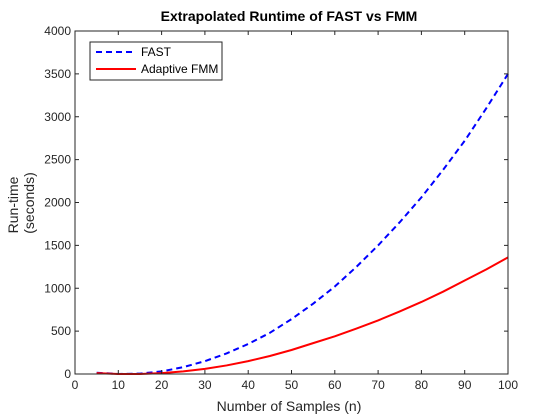  I want to click on legend-label-adaptive-fmm: Adaptive FMM, so click(179, 69).